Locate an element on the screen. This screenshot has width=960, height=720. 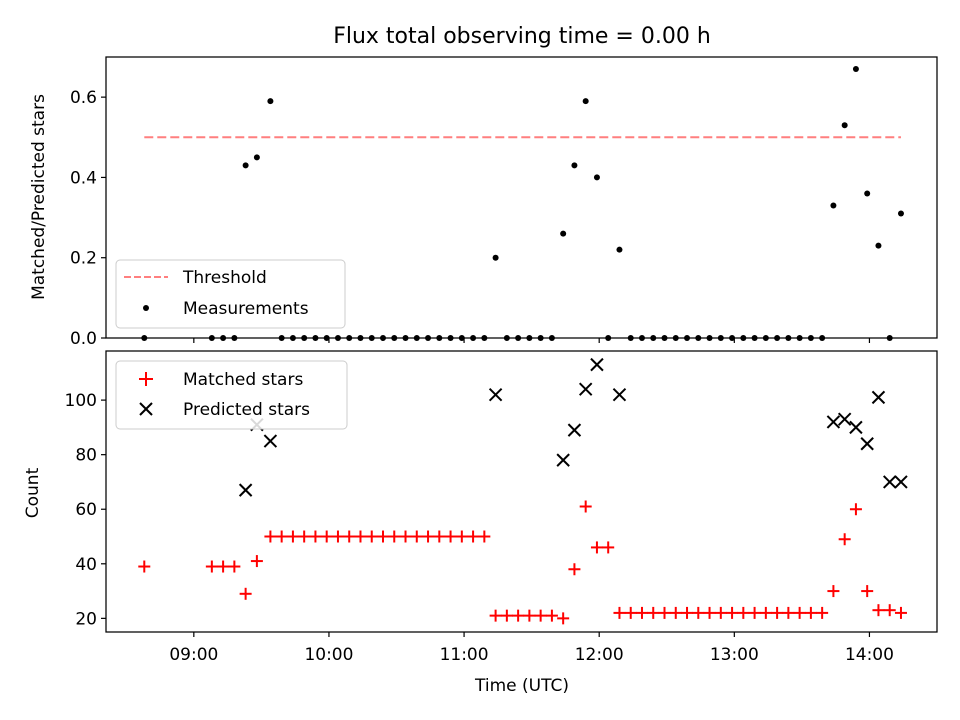
x-tick-label: 12:00 is located at coordinates (599, 655).